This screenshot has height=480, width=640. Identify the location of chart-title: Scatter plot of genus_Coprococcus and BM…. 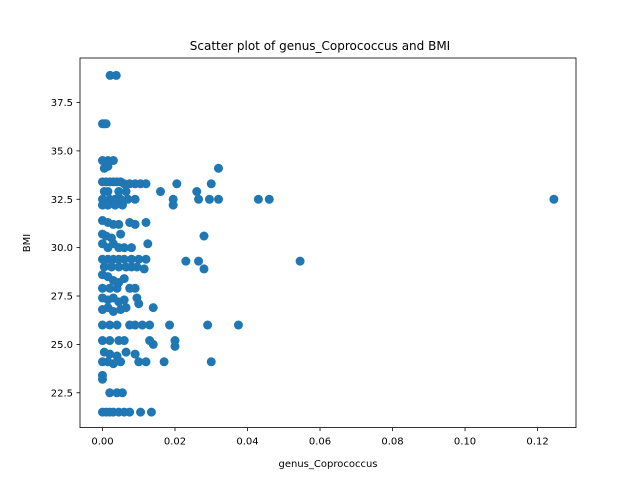
(320, 46).